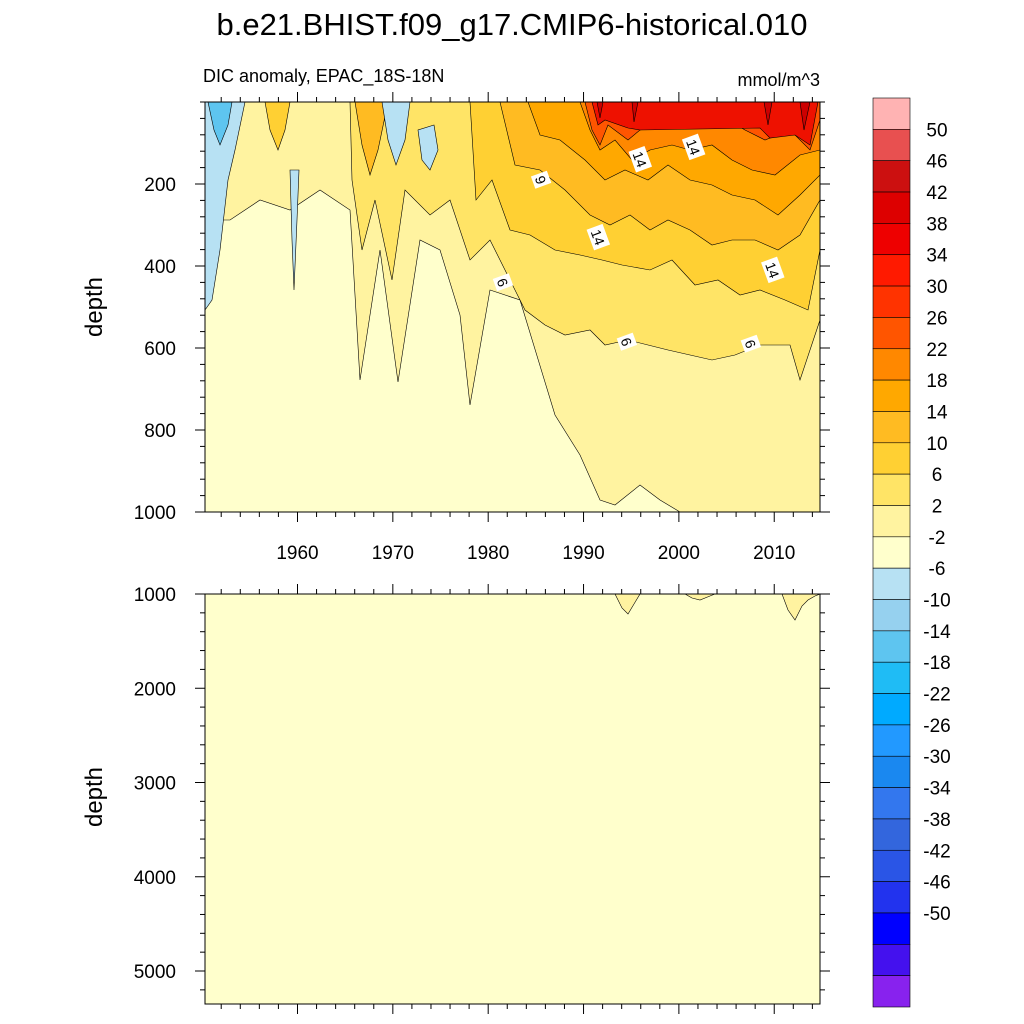 The width and height of the screenshot is (1024, 1024). Describe the element at coordinates (936, 726) in the screenshot. I see `colorbar-label: -26` at that location.